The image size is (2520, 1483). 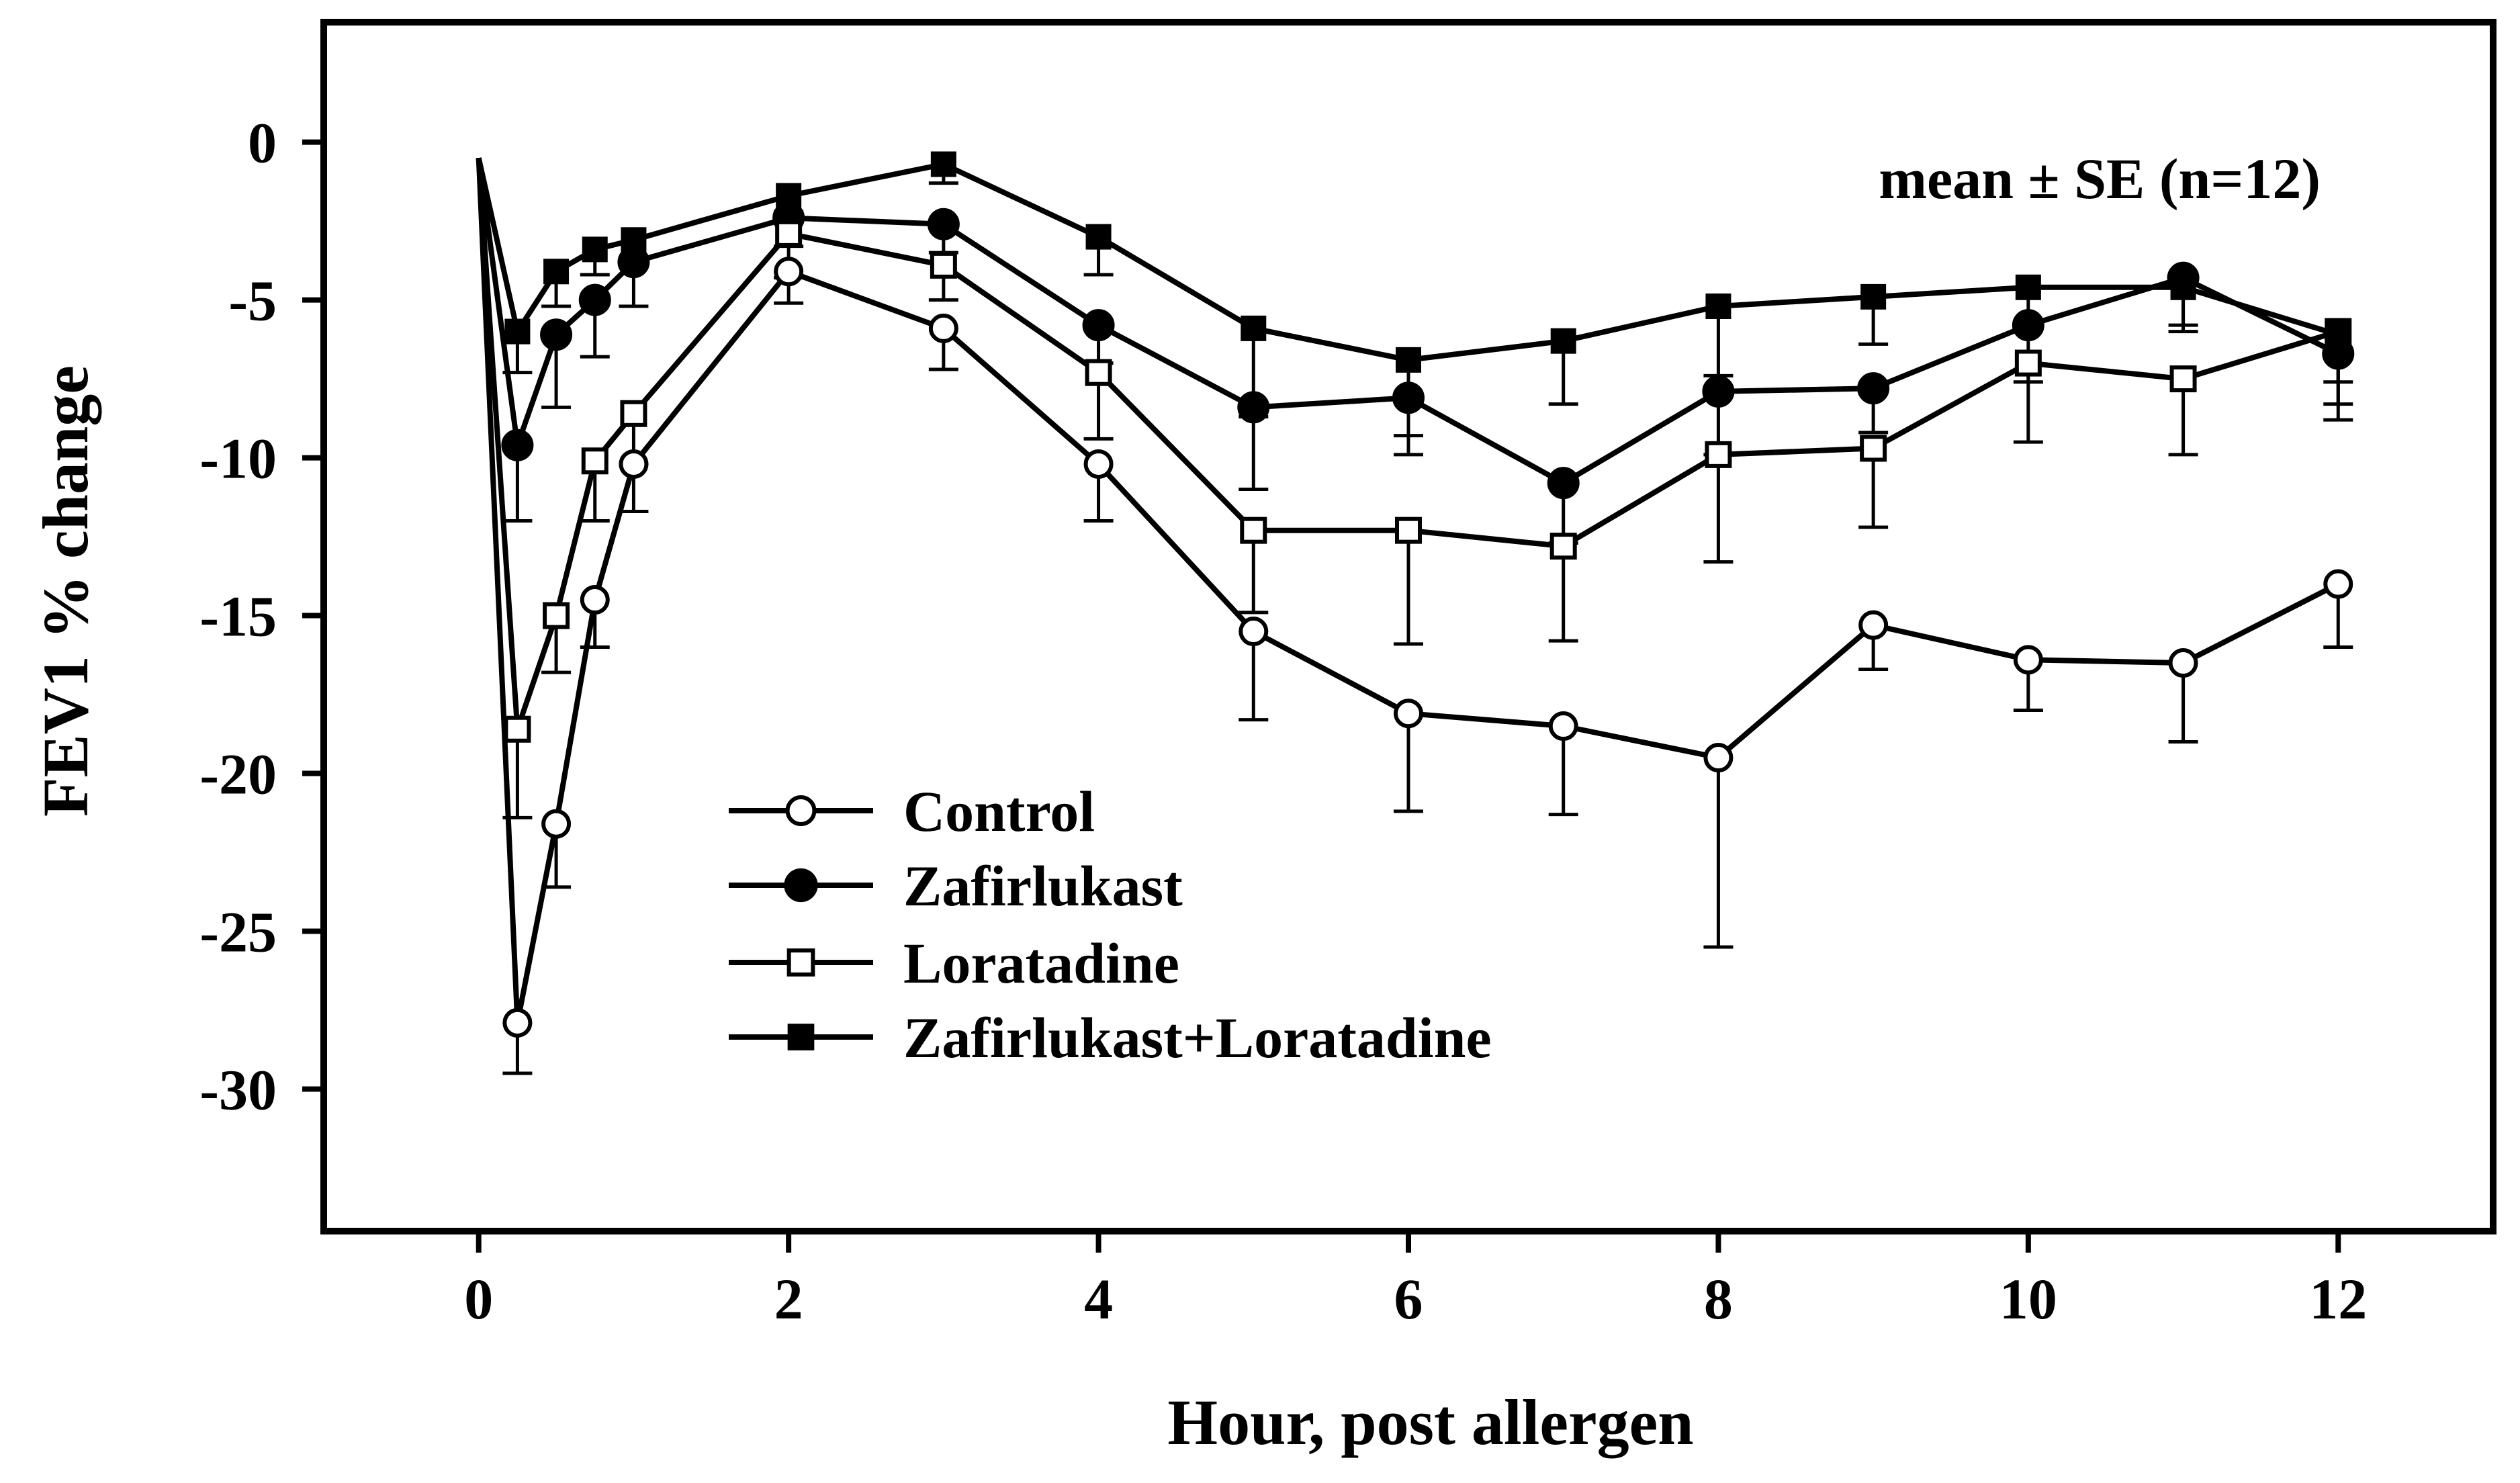 I want to click on y-tick-label: -25, so click(x=238, y=932).